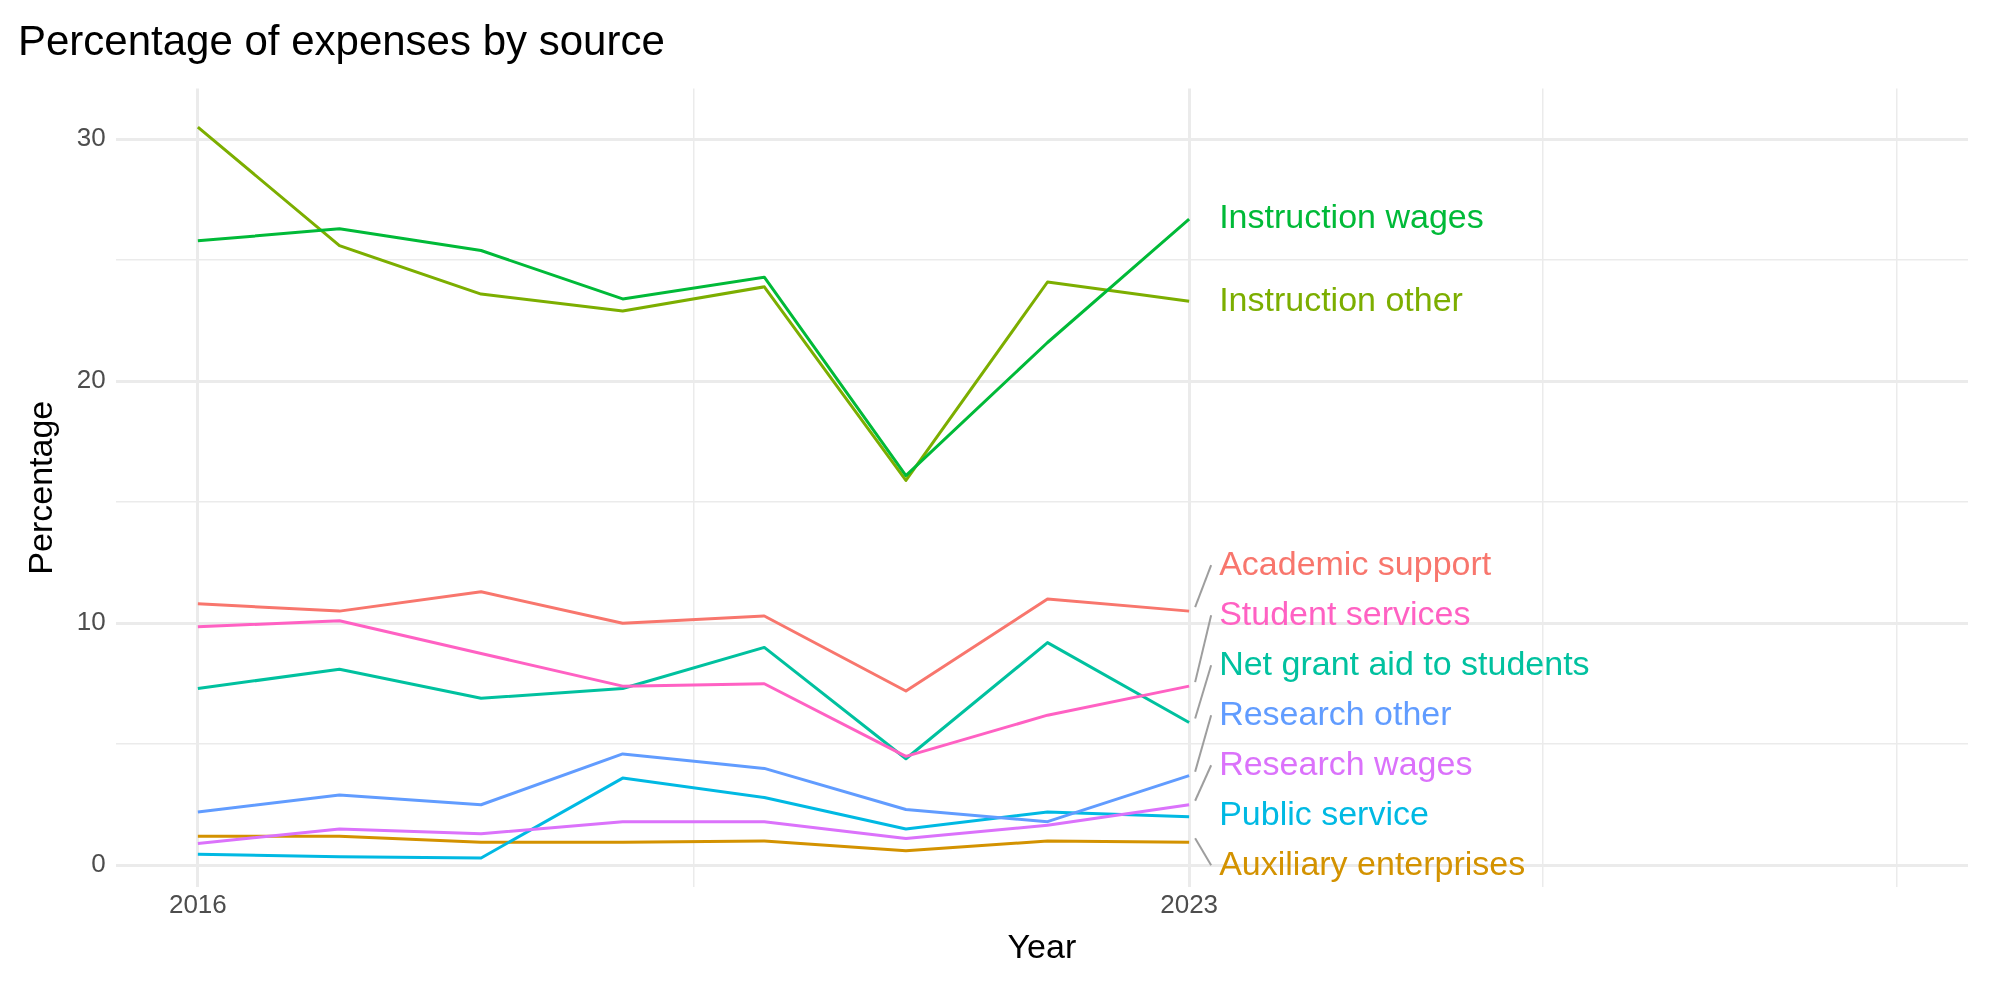 The image size is (2000, 1000). I want to click on series-label: Auxiliary enterprises, so click(1372, 862).